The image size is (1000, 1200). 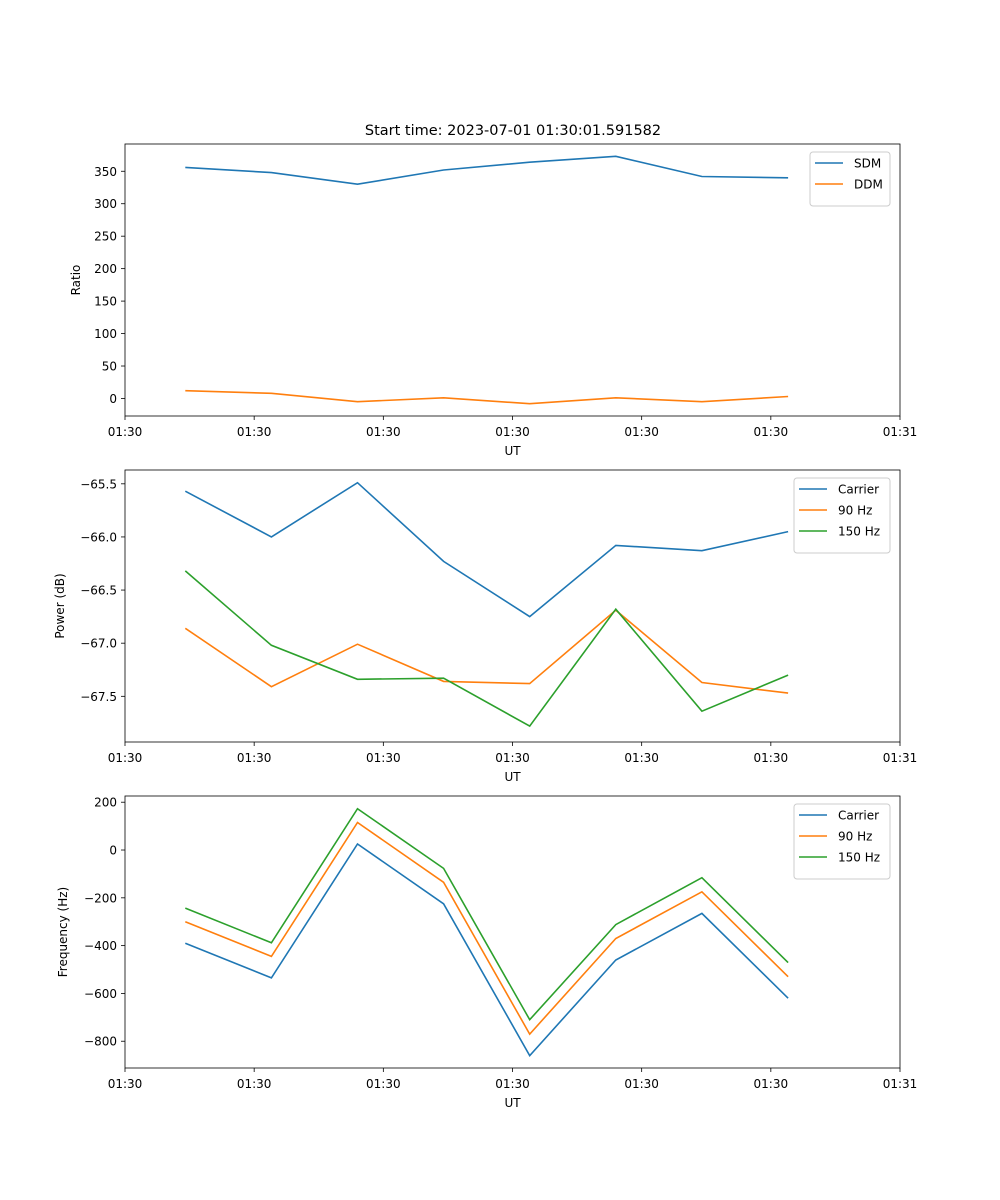 I want to click on y-tick-label: 300, so click(x=105, y=204).